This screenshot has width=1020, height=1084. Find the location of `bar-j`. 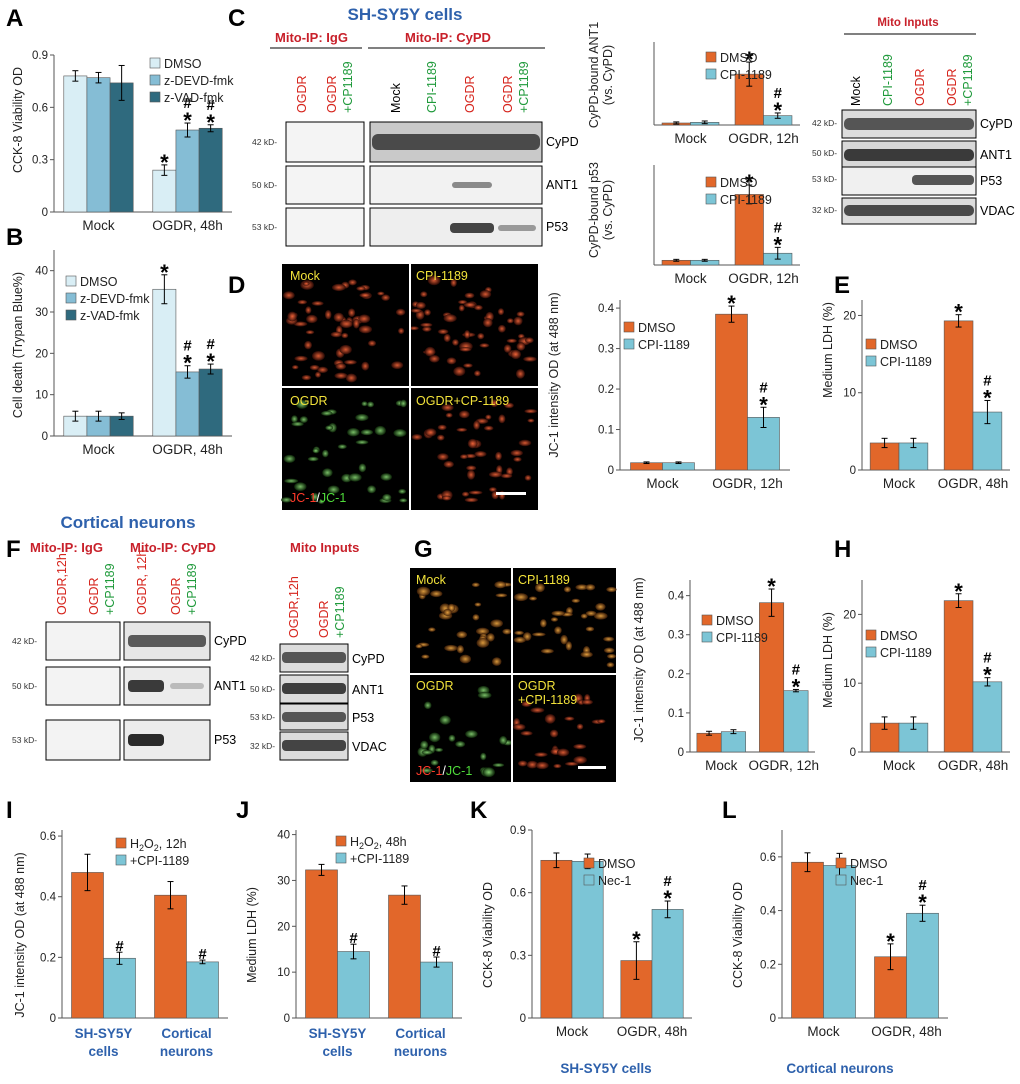

bar-j is located at coordinates (321, 944).